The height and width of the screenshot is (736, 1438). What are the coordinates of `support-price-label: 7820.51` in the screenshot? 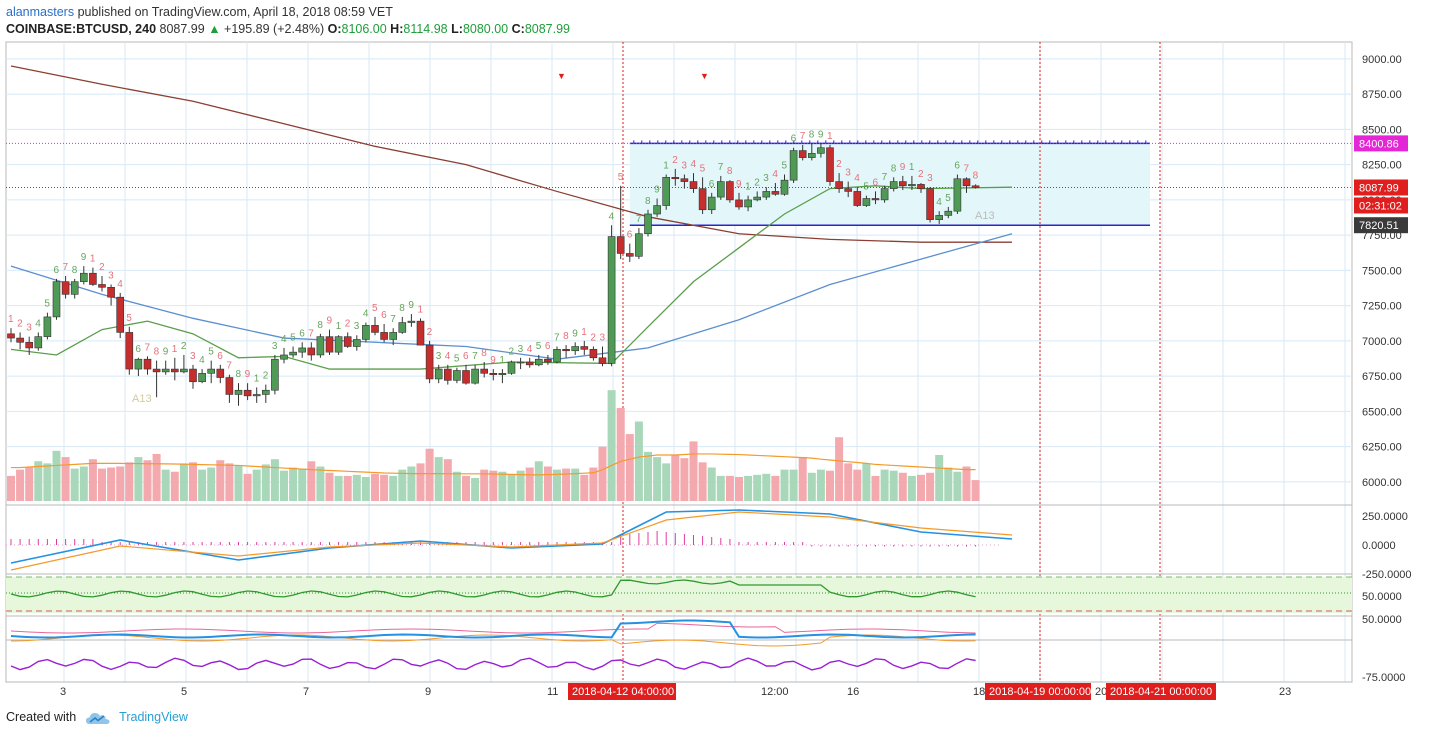 It's located at (1379, 226).